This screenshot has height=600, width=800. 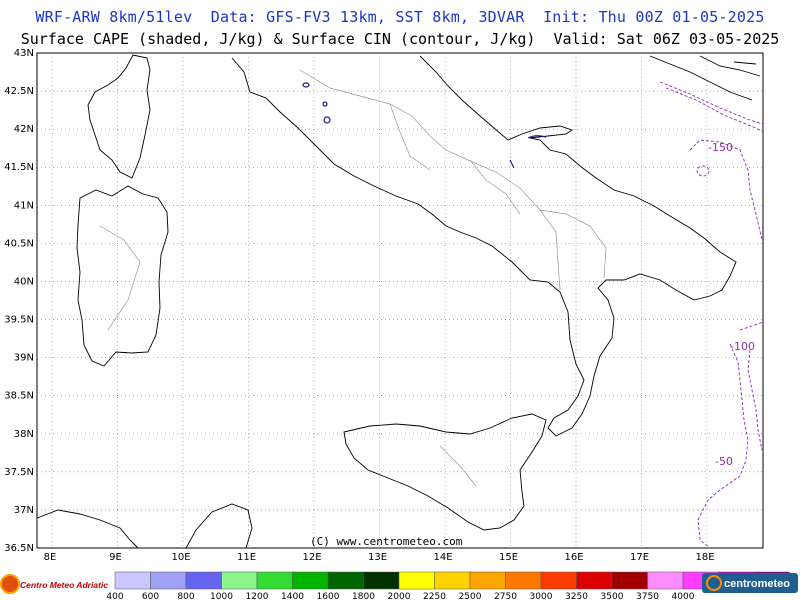 What do you see at coordinates (363, 596) in the screenshot?
I see `colorbar-label: 1800` at bounding box center [363, 596].